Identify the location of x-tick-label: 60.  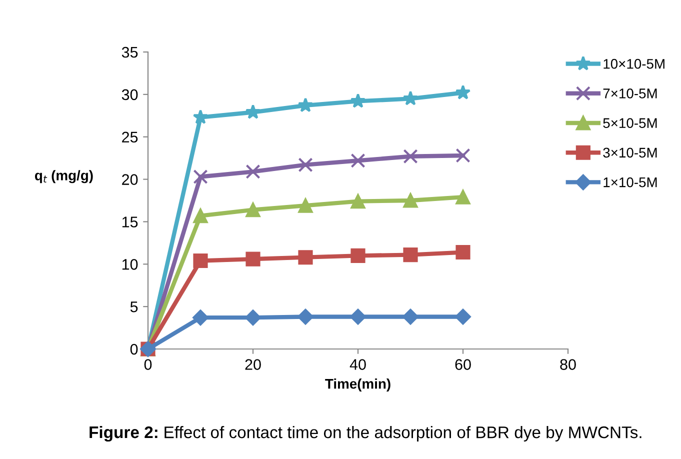
(463, 364).